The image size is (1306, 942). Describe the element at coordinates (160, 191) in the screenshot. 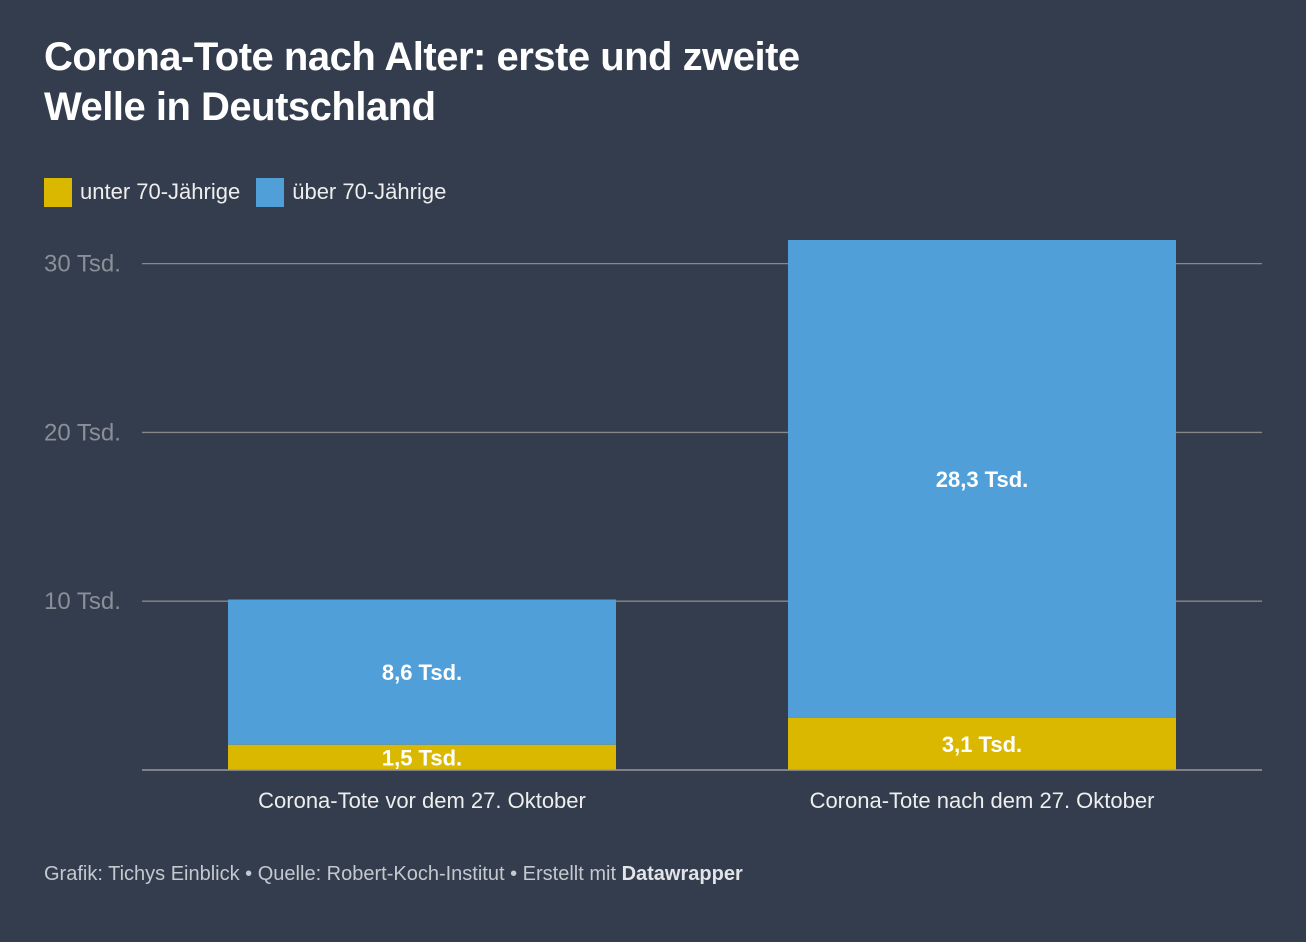

I see `legend-label-under70: unter 70-Jährige` at that location.